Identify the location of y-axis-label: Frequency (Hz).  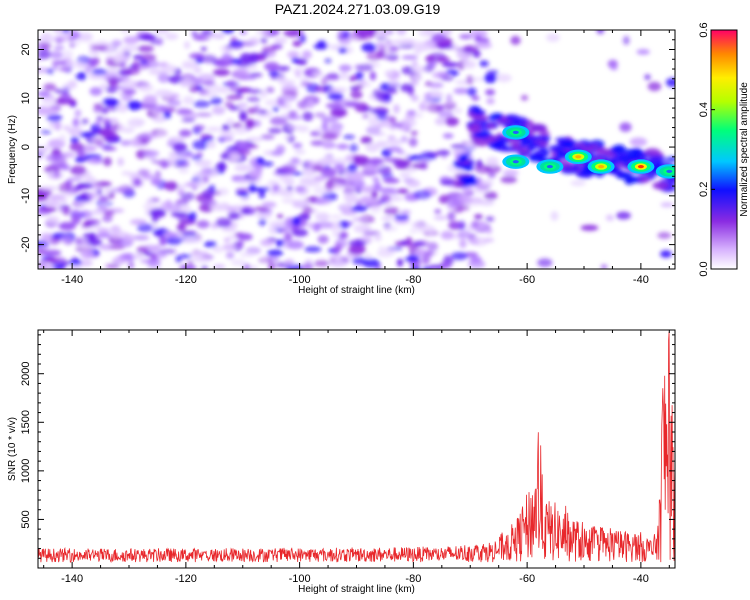
(12, 149).